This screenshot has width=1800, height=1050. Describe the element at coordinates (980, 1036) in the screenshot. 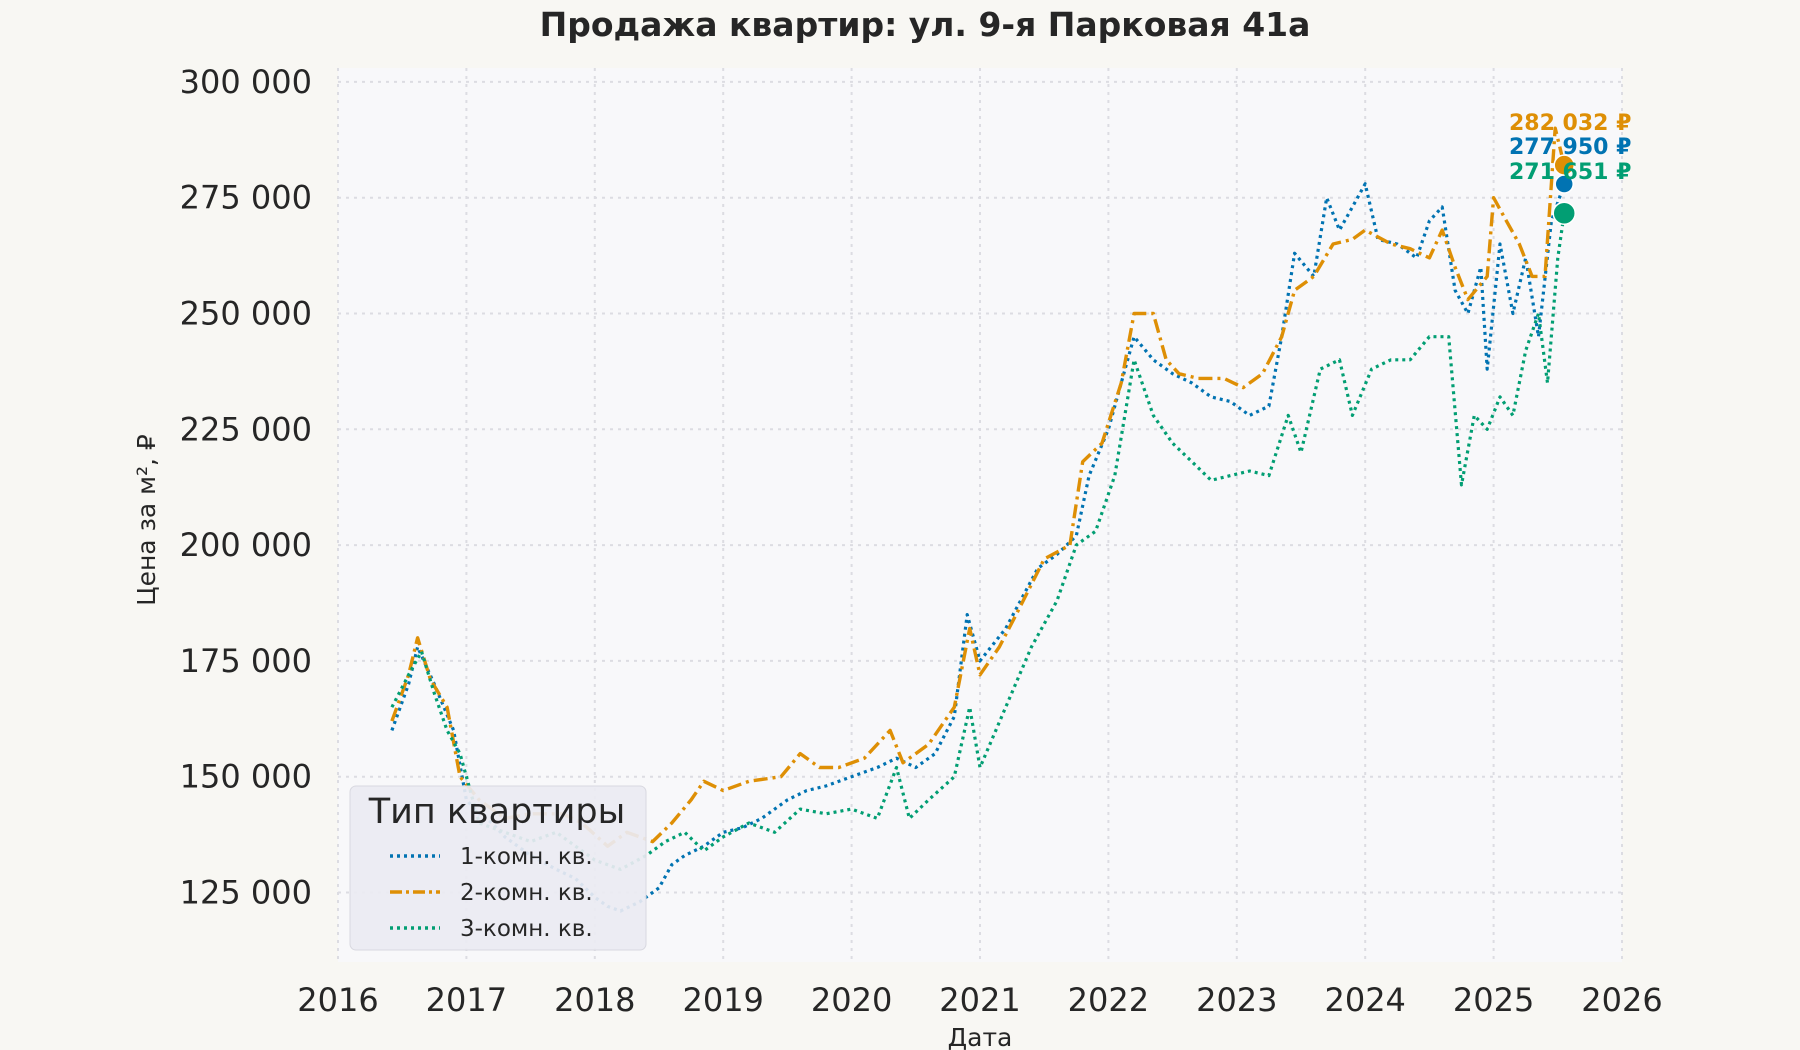

I see `x-axis-label: Дата` at that location.